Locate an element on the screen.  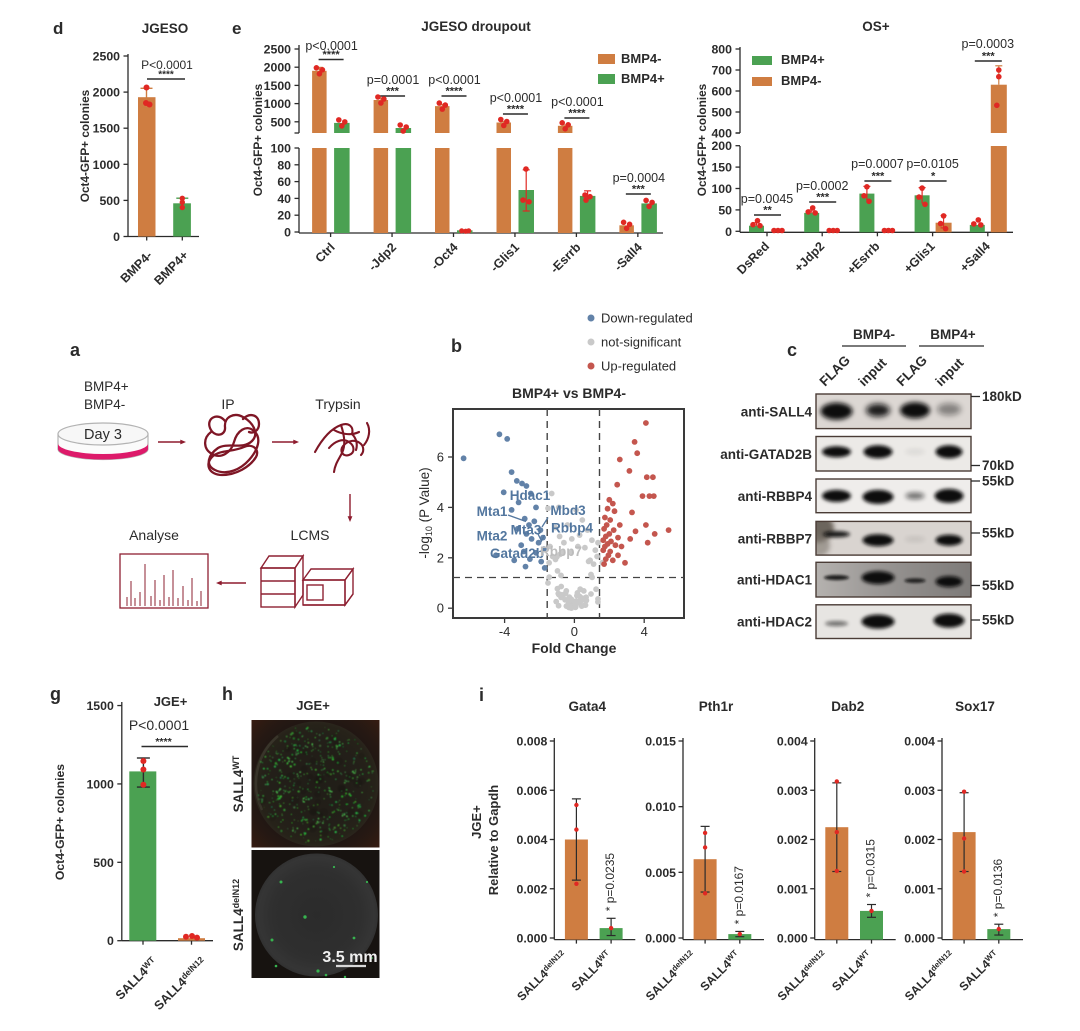
svg-text: a is located at coordinates (75, 350).